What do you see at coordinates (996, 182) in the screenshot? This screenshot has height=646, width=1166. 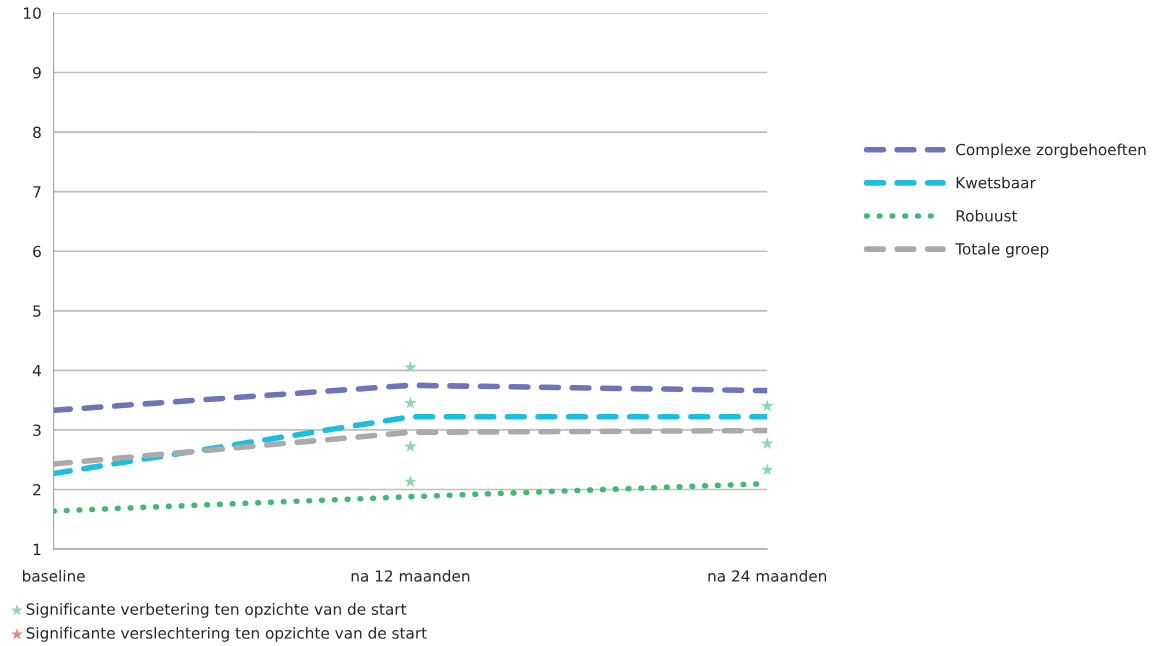 I see `legend-label: Kwetsbaar` at bounding box center [996, 182].